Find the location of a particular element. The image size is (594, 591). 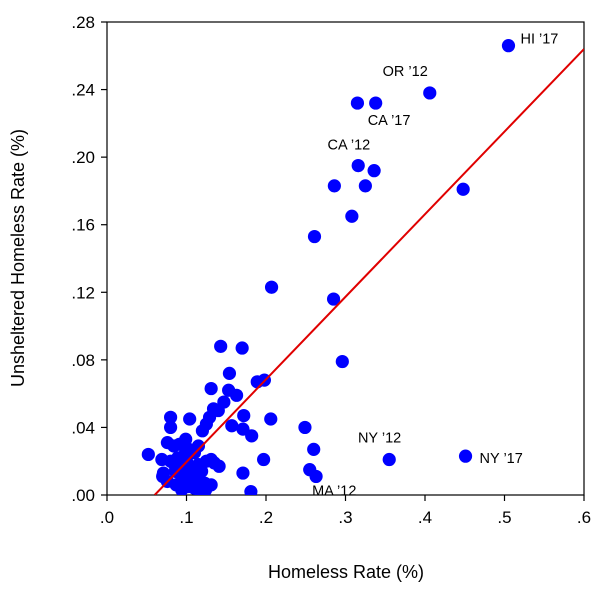

x-tick-label: .1 is located at coordinates (186, 517).